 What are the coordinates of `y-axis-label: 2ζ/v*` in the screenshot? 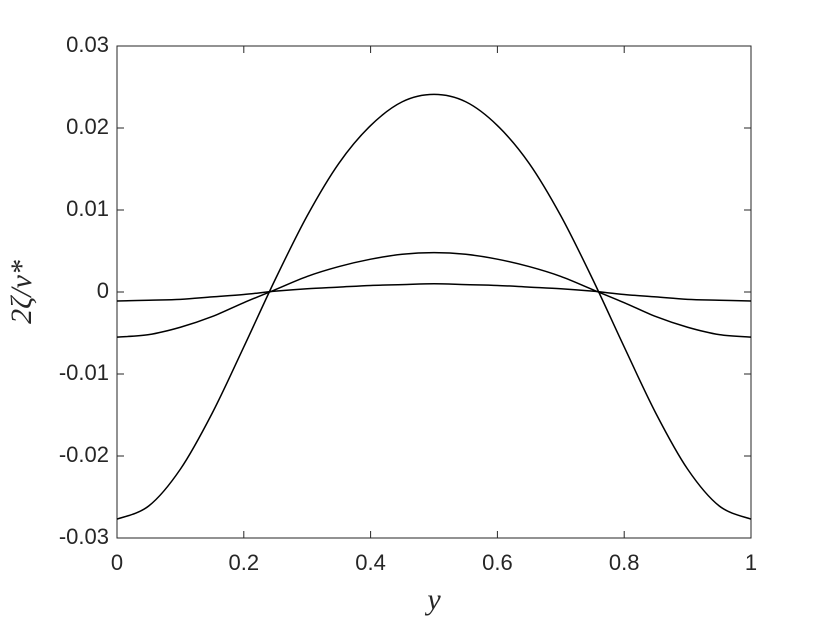 It's located at (21, 292).